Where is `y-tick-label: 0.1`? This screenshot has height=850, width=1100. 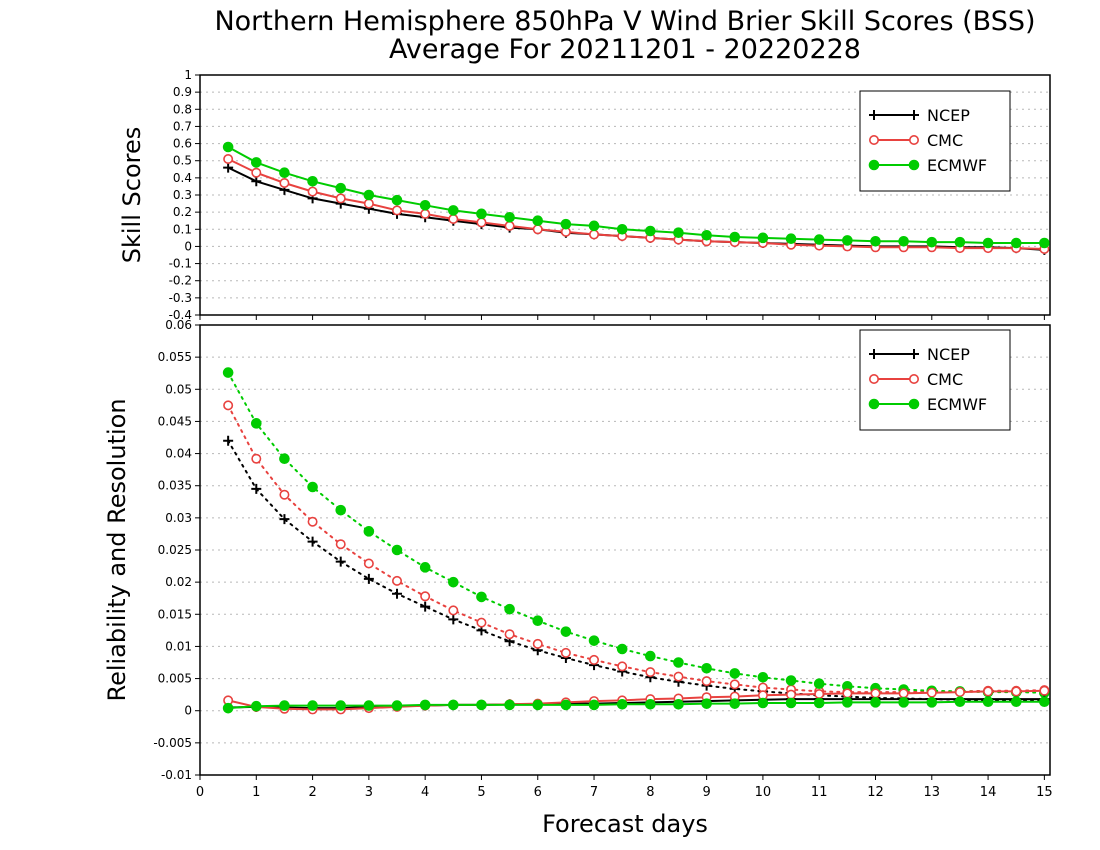 y-tick-label: 0.1 is located at coordinates (182, 229).